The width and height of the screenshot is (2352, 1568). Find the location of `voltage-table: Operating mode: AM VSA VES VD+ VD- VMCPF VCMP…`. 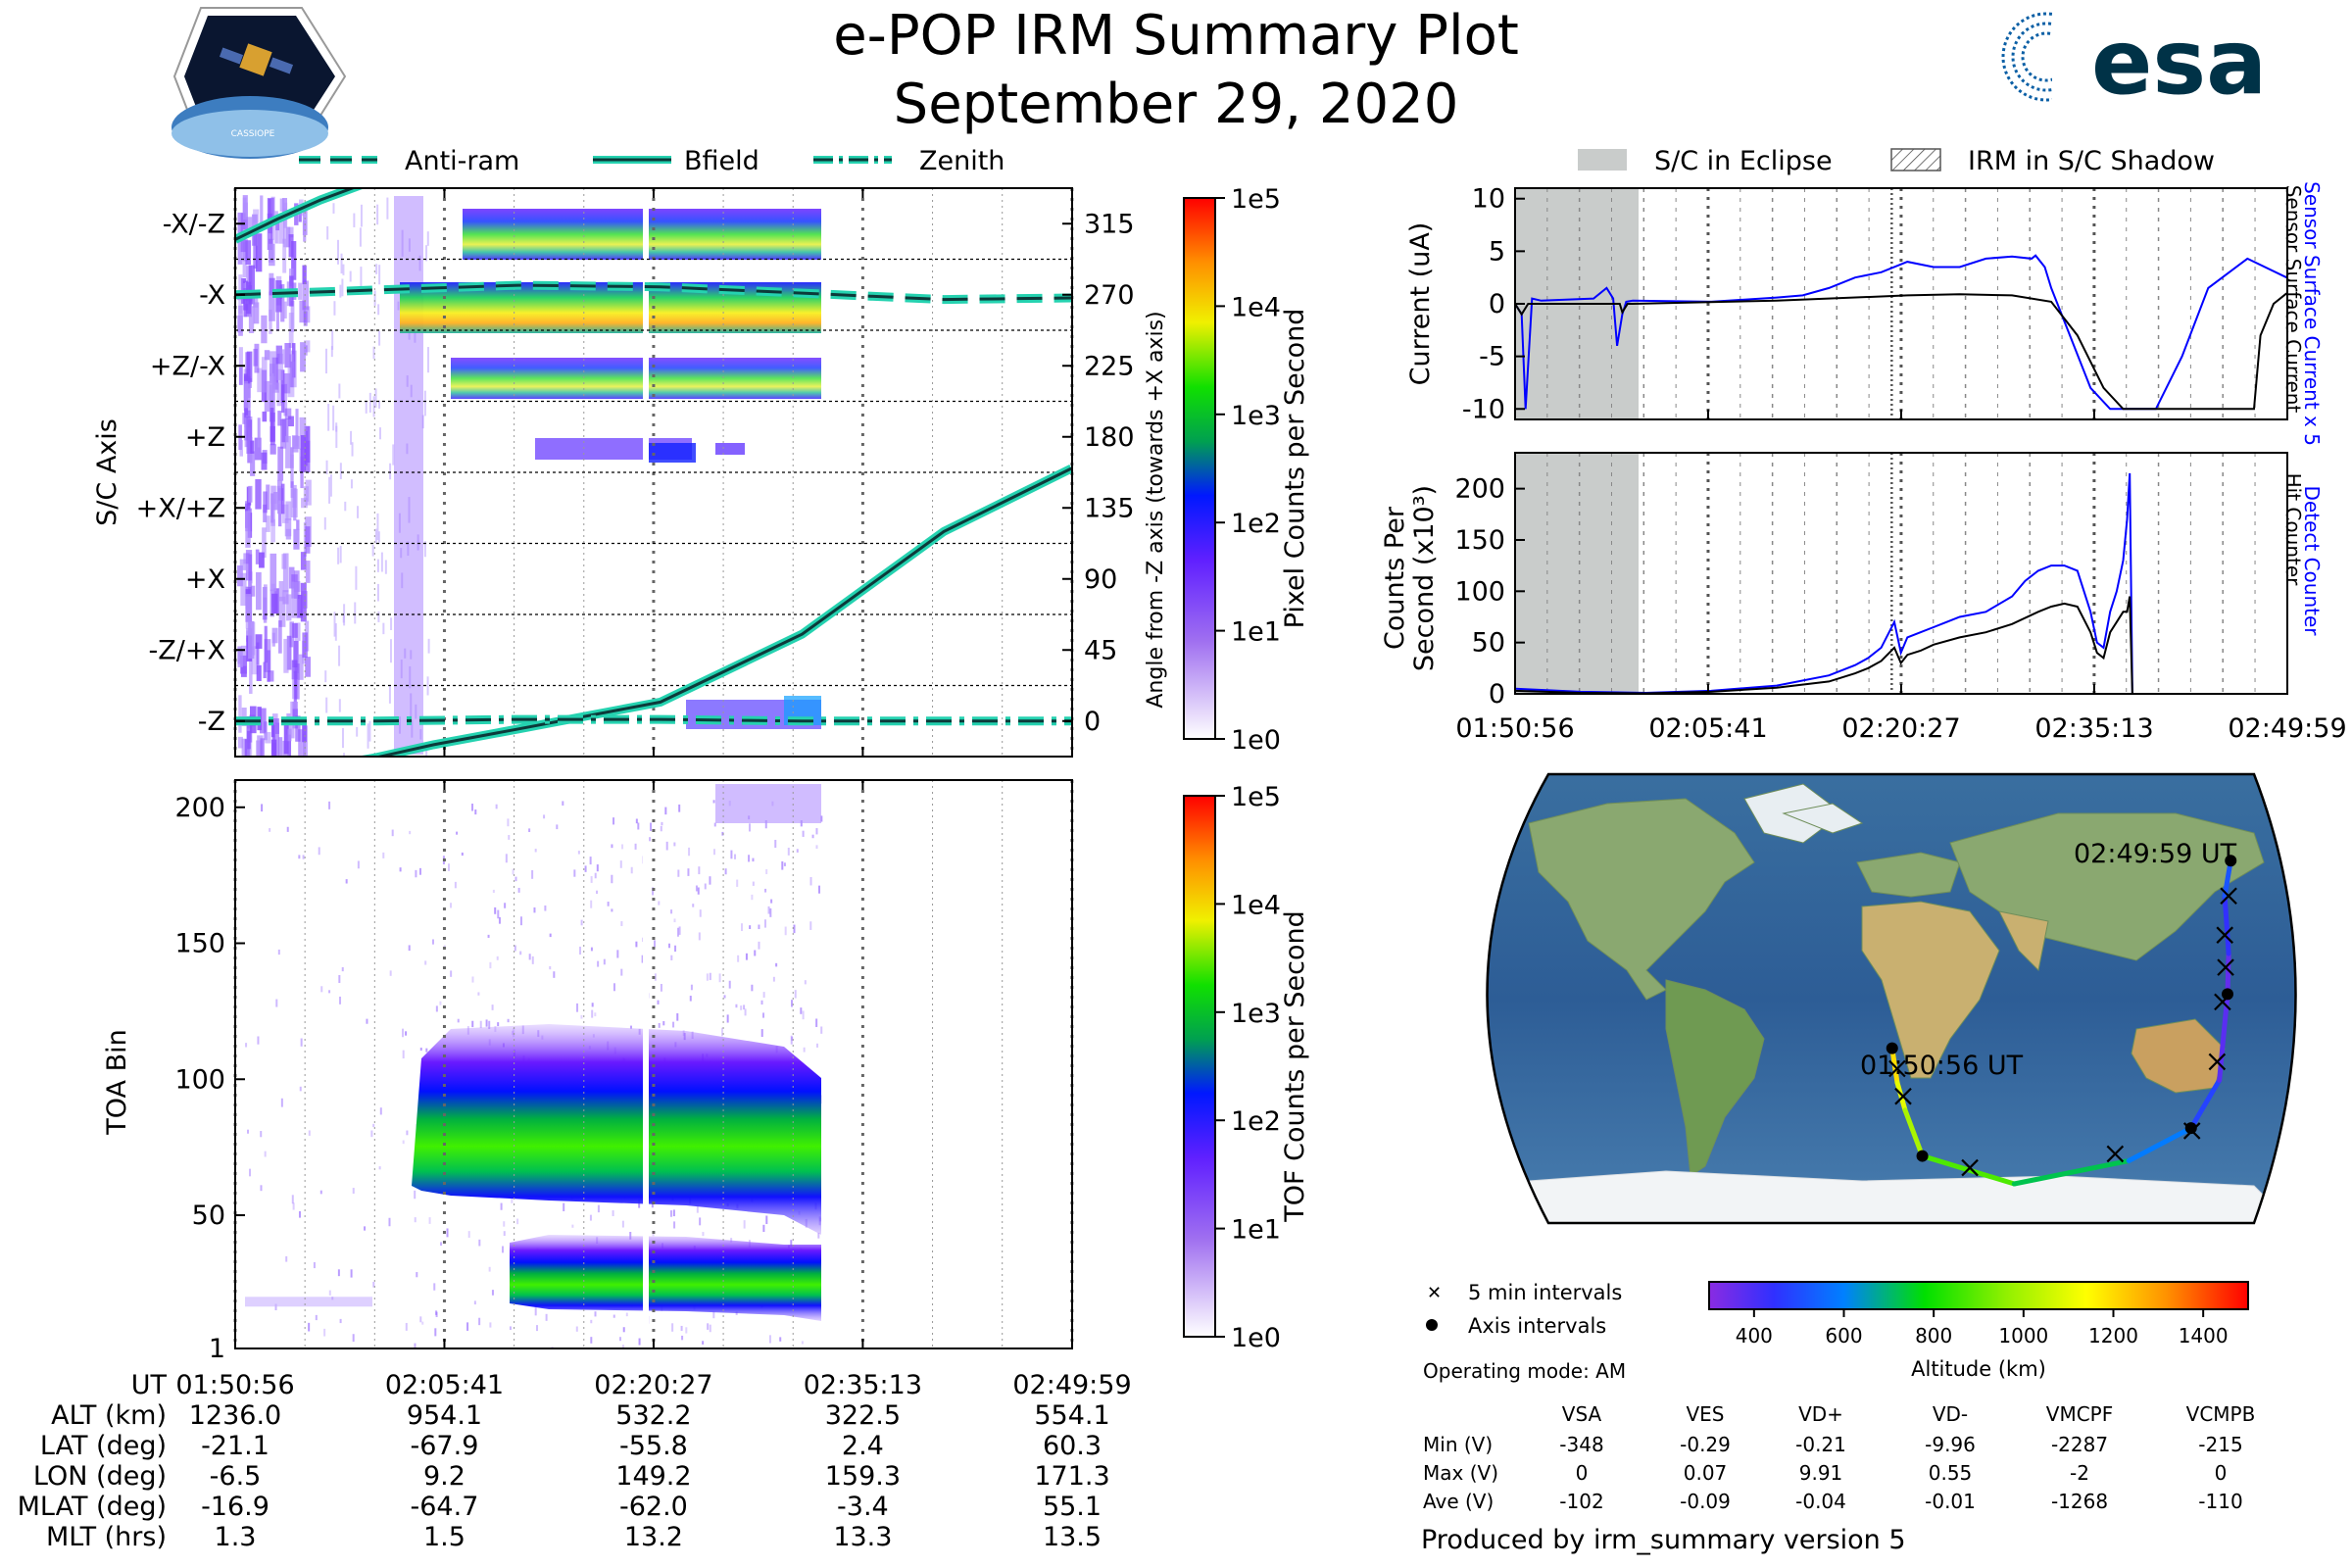

voltage-table: Operating mode: AM VSA VES VD+ VD- VMCPF VCMP… is located at coordinates (1839, 1436).